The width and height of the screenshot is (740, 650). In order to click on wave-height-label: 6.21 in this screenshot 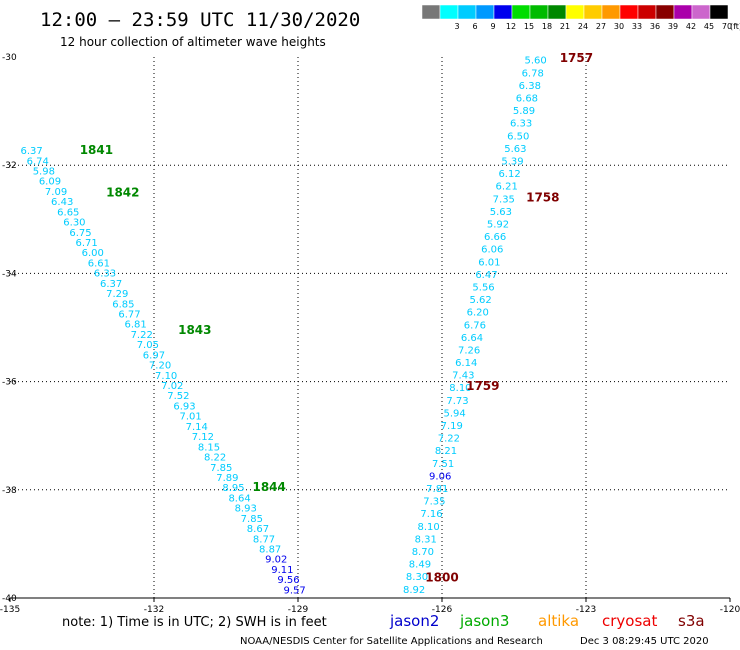, I will do `click(507, 187)`.